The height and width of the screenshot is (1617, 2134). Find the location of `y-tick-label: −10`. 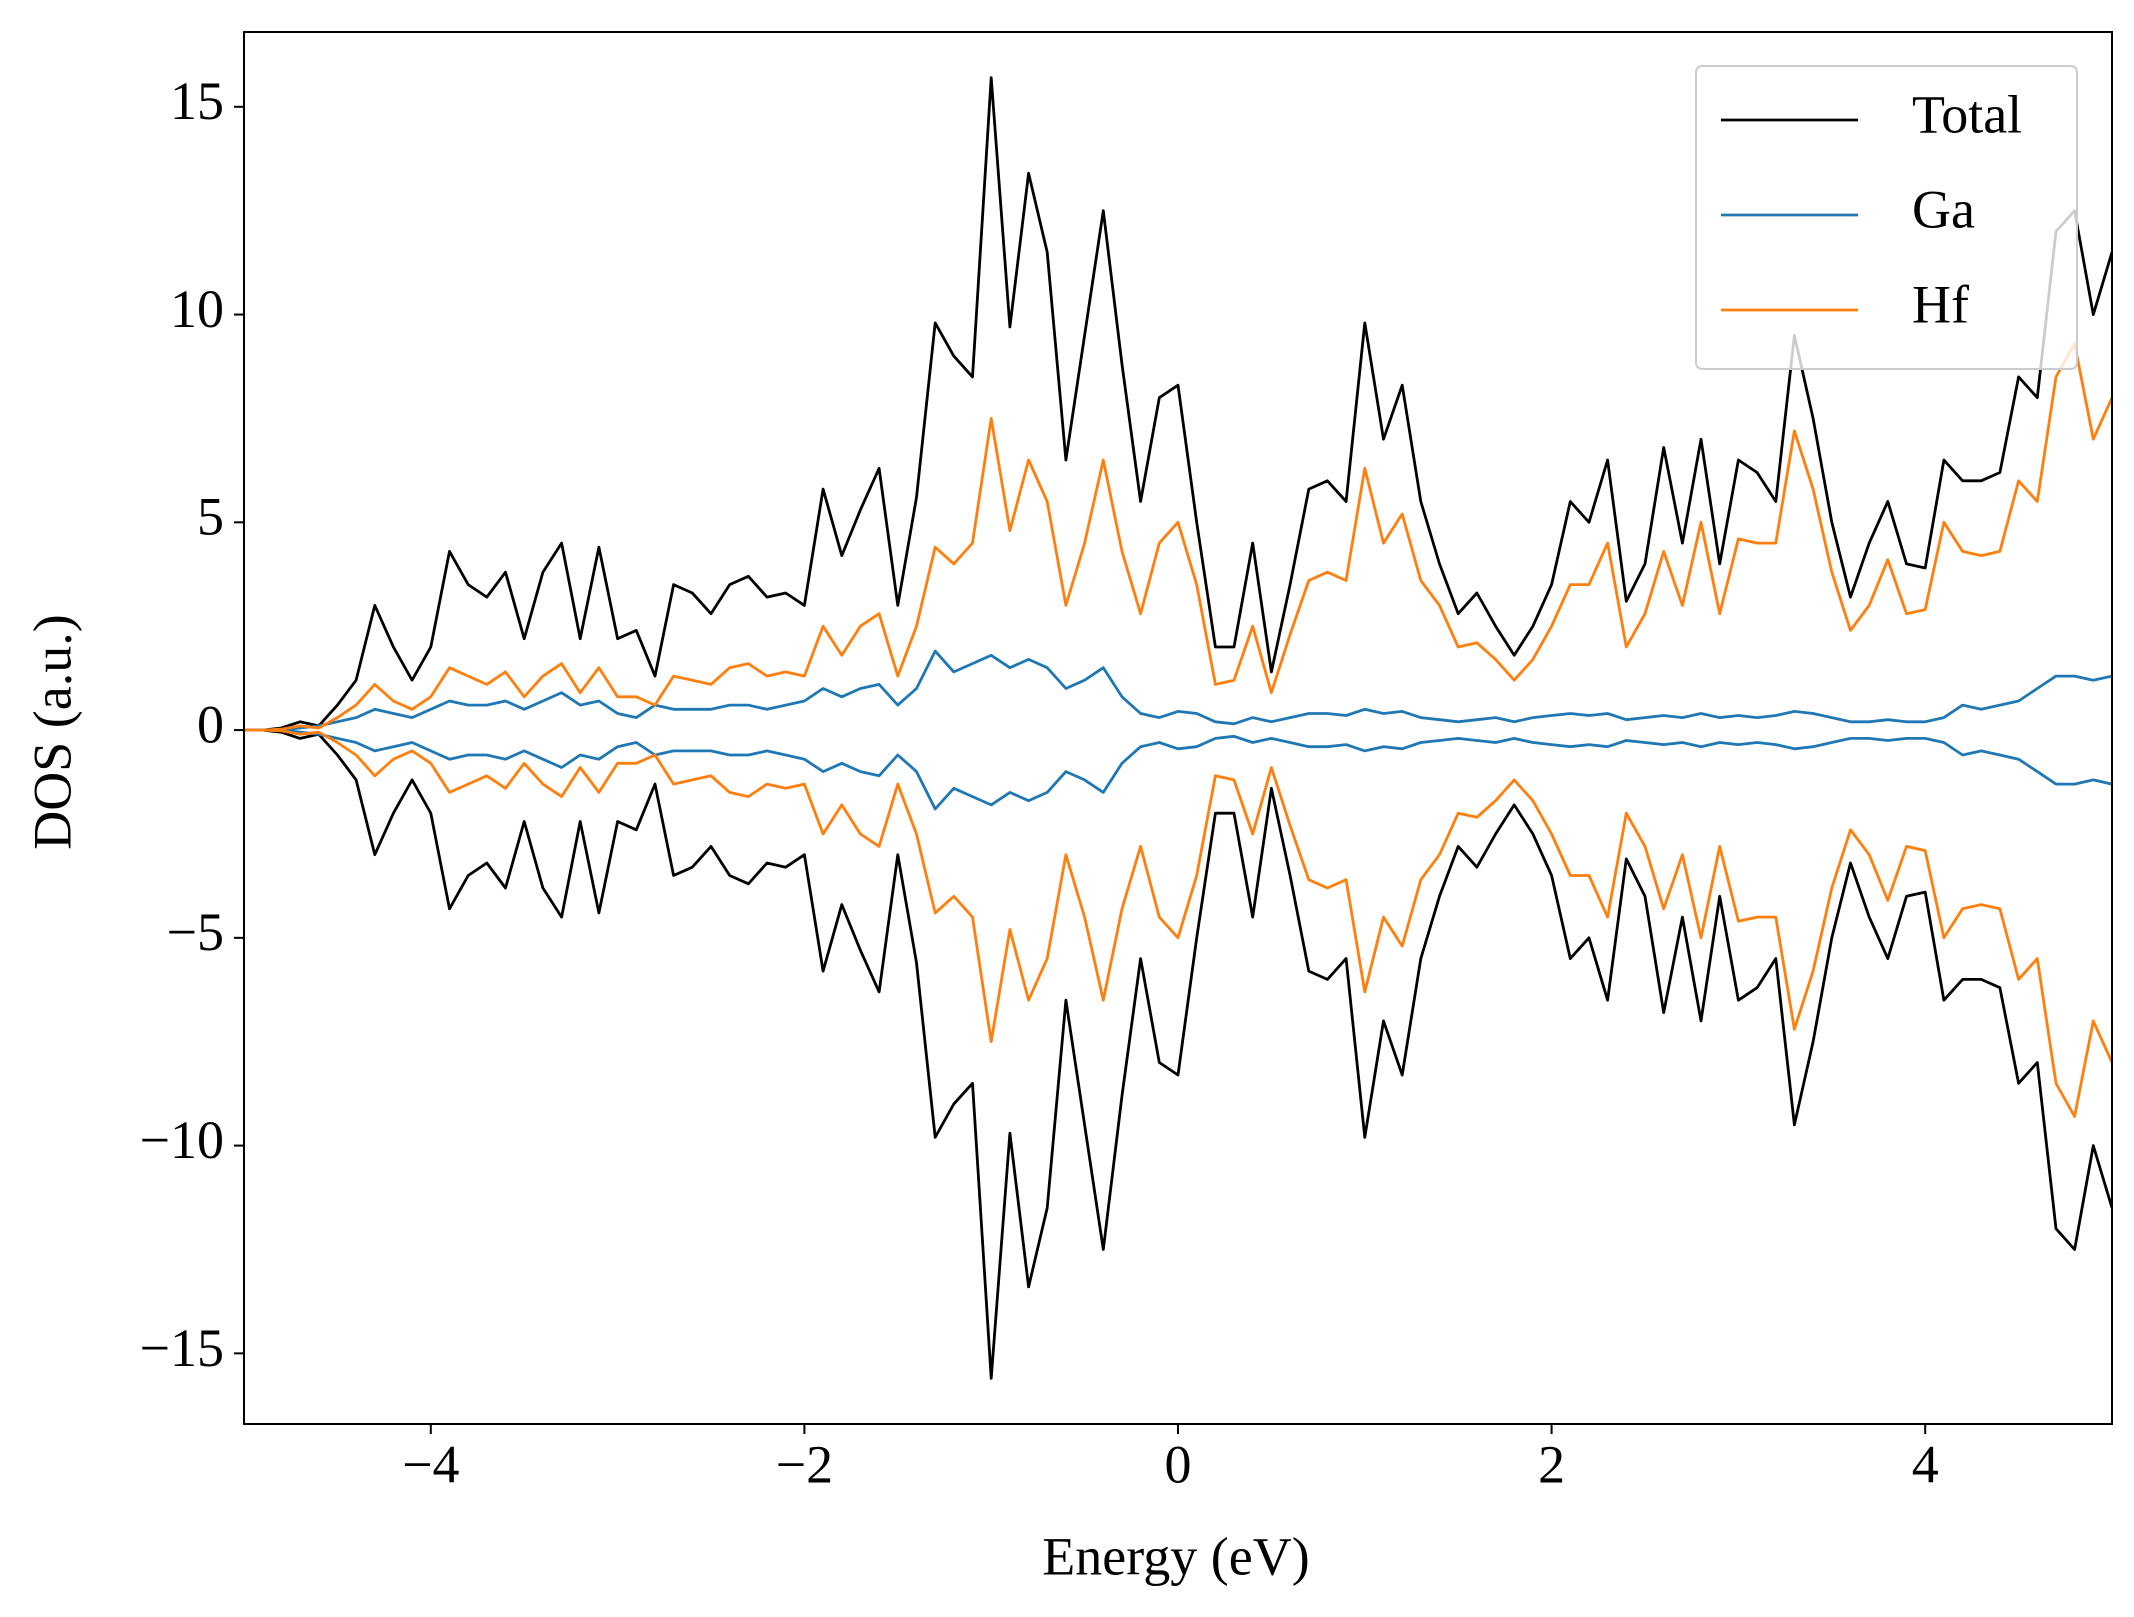

y-tick-label: −10 is located at coordinates (182, 1140).